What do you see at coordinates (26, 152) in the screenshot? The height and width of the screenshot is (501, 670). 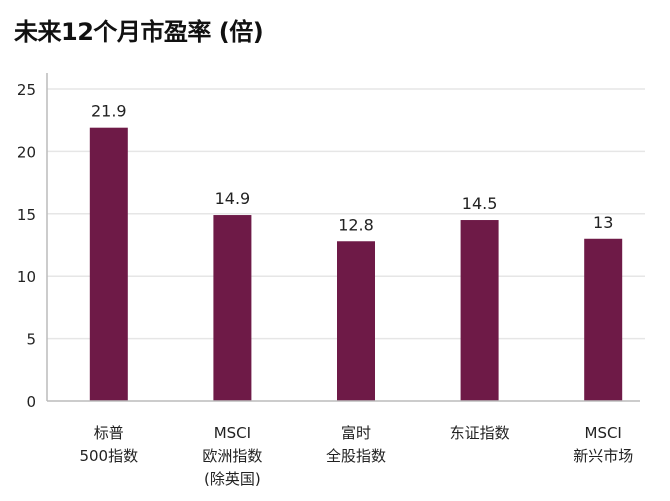 I see `y-tick-label: 20` at bounding box center [26, 152].